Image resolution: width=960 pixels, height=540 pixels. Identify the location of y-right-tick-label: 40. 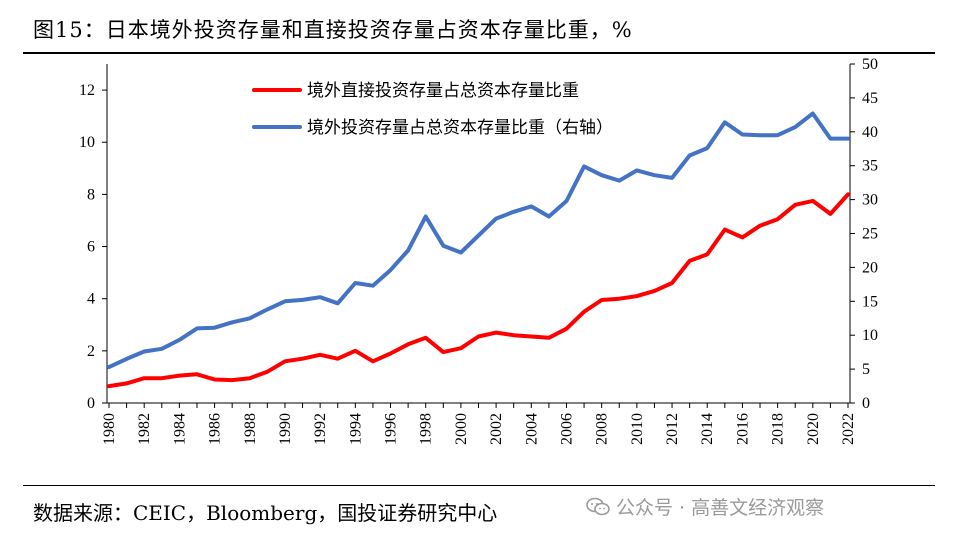
(870, 132).